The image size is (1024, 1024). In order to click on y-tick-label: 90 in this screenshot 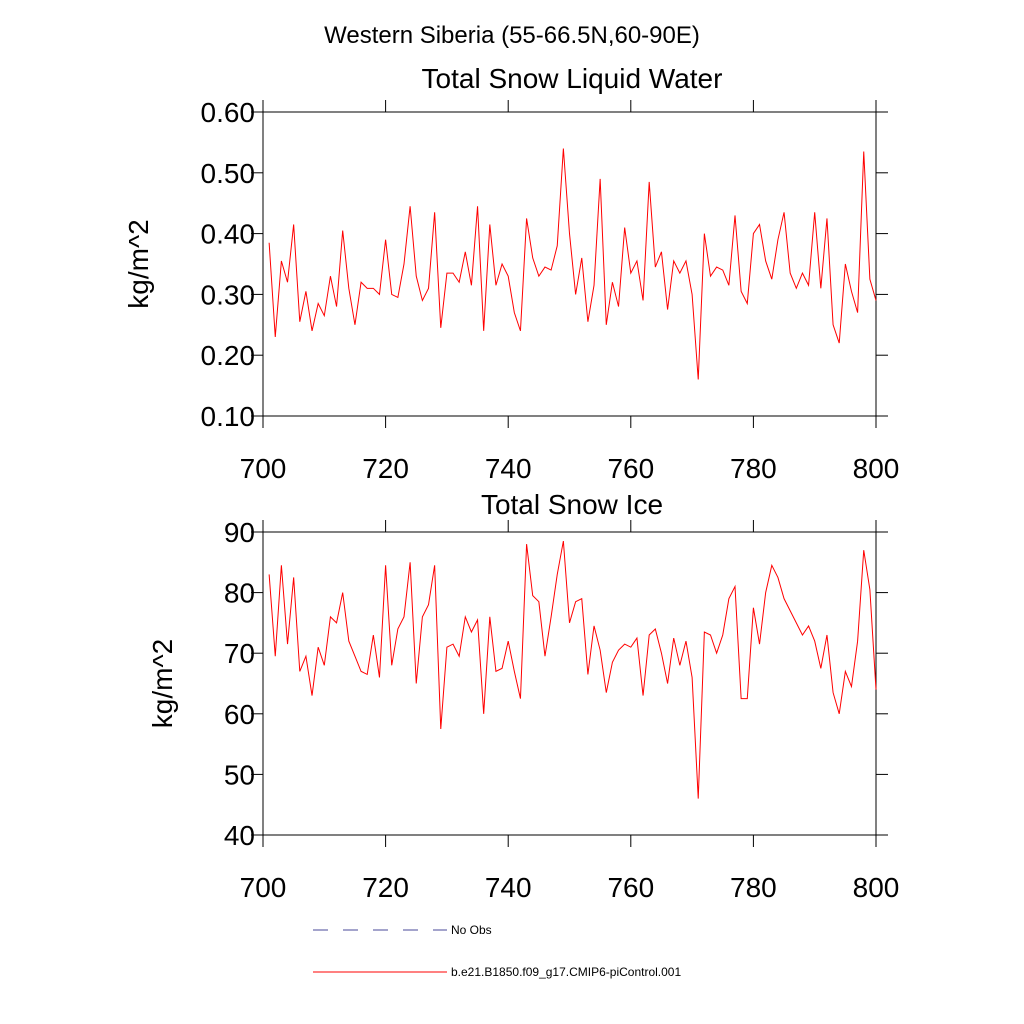, I will do `click(239, 532)`.